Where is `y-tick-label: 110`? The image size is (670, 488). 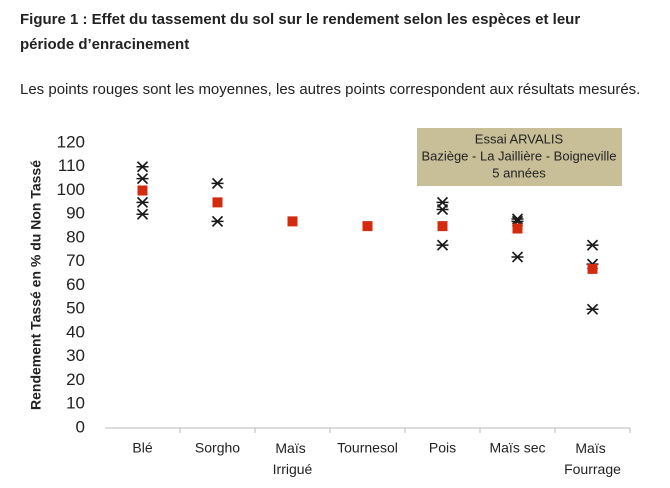 y-tick-label: 110 is located at coordinates (71, 165).